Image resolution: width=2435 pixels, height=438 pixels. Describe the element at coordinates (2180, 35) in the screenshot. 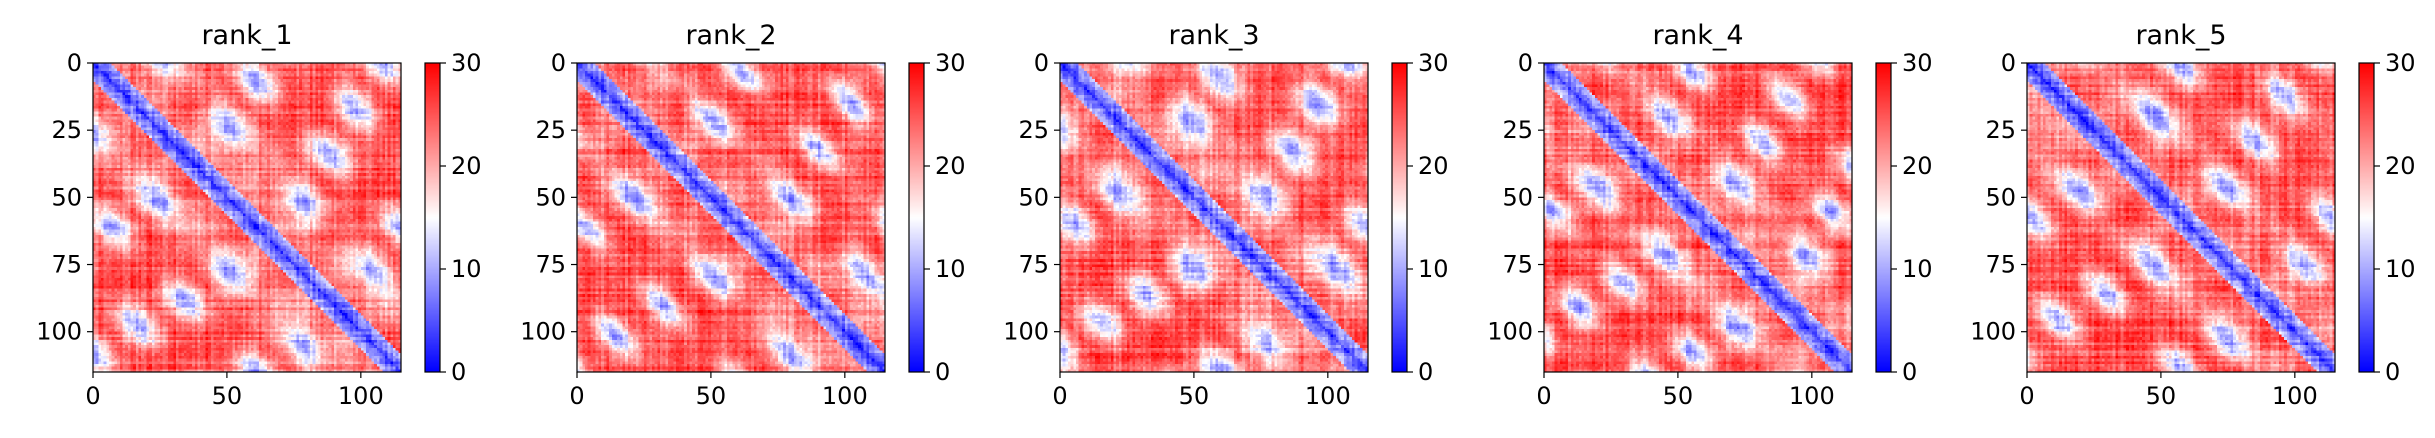

I see `panel-title: rank_5` at that location.